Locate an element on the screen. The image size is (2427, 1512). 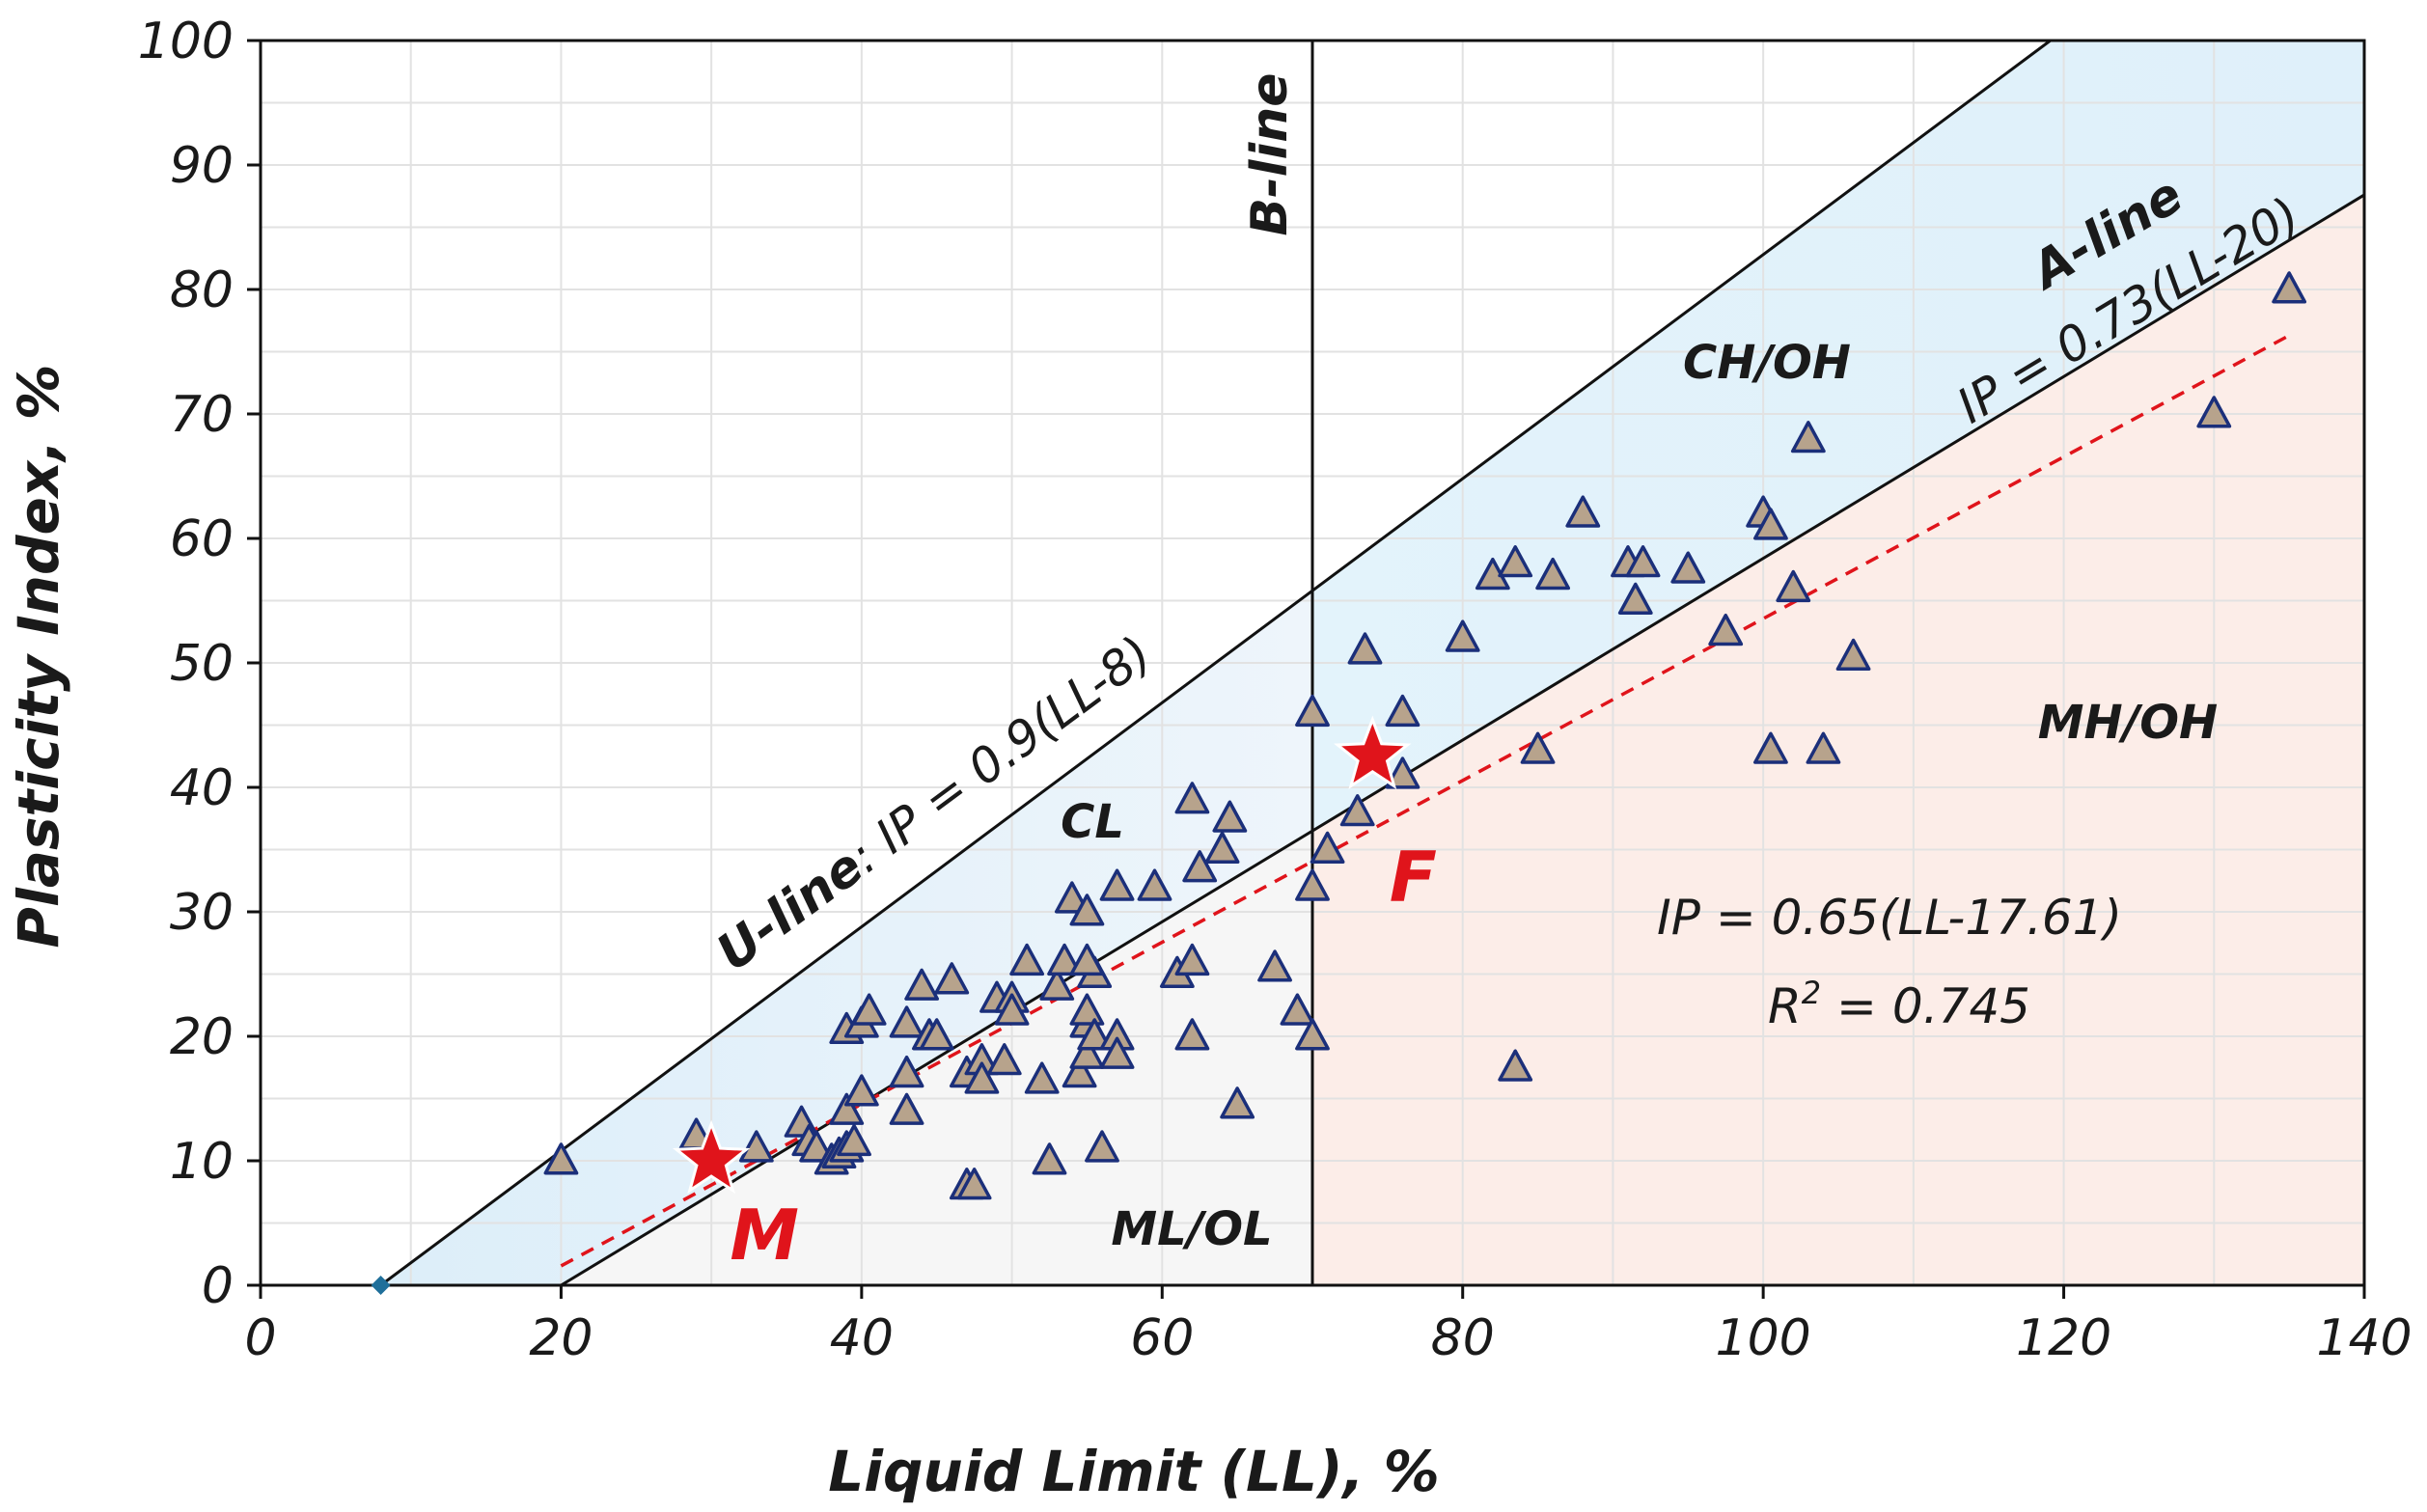
r2-prefix: R is located at coordinates (1785, 1006).